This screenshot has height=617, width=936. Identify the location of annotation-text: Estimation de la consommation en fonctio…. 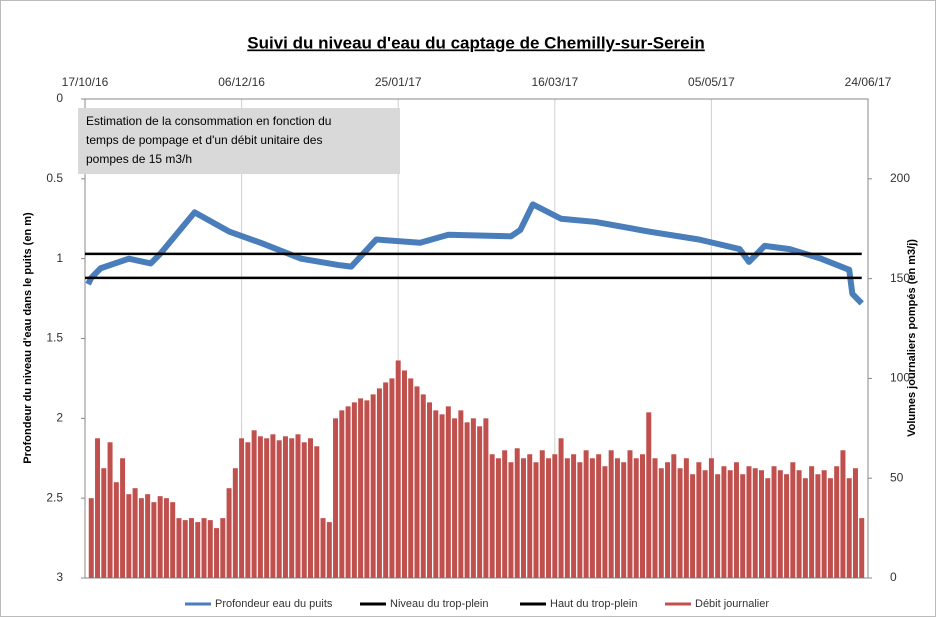
(208, 121).